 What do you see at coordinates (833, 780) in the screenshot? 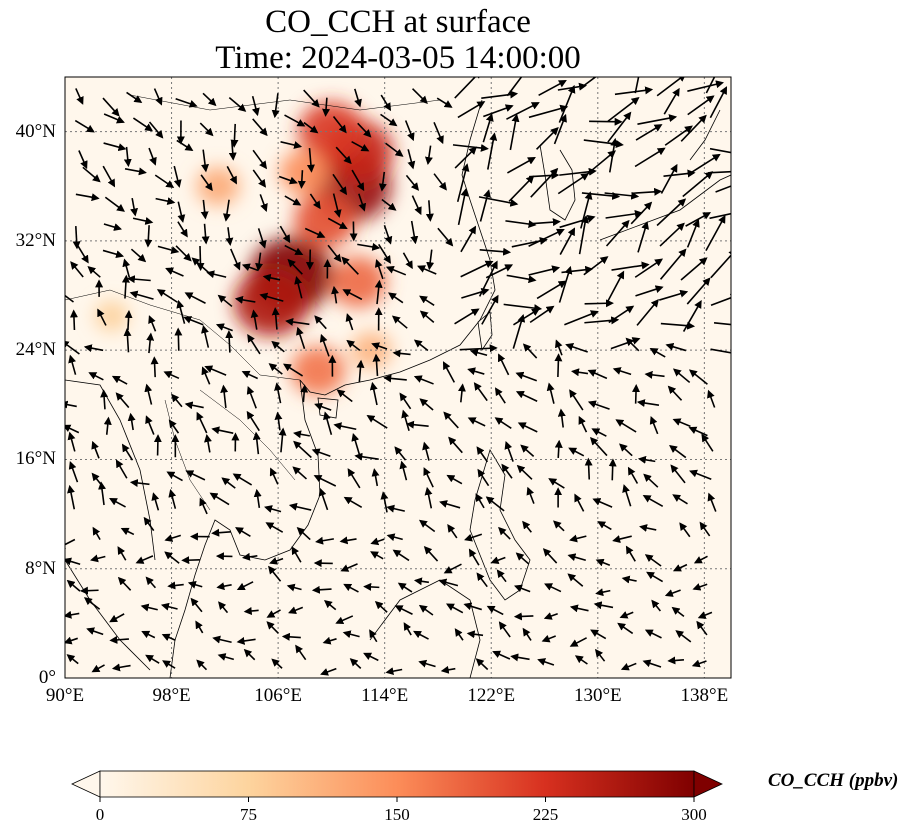
I see `colorbar-label: CO_CCH (ppbv)` at bounding box center [833, 780].